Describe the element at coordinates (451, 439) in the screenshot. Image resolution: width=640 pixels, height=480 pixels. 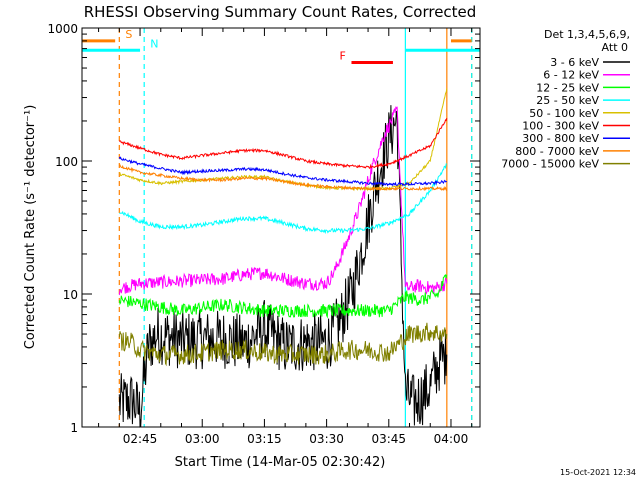
I see `x-tick-label-5: 04:00` at that location.